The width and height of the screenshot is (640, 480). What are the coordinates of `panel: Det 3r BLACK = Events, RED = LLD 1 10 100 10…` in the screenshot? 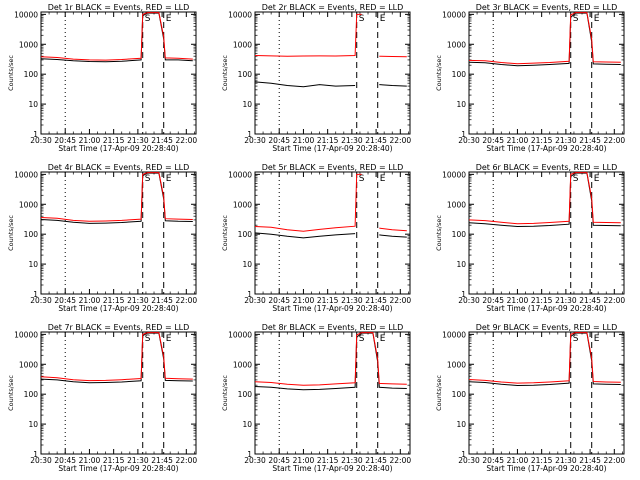 It's located at (530, 78).